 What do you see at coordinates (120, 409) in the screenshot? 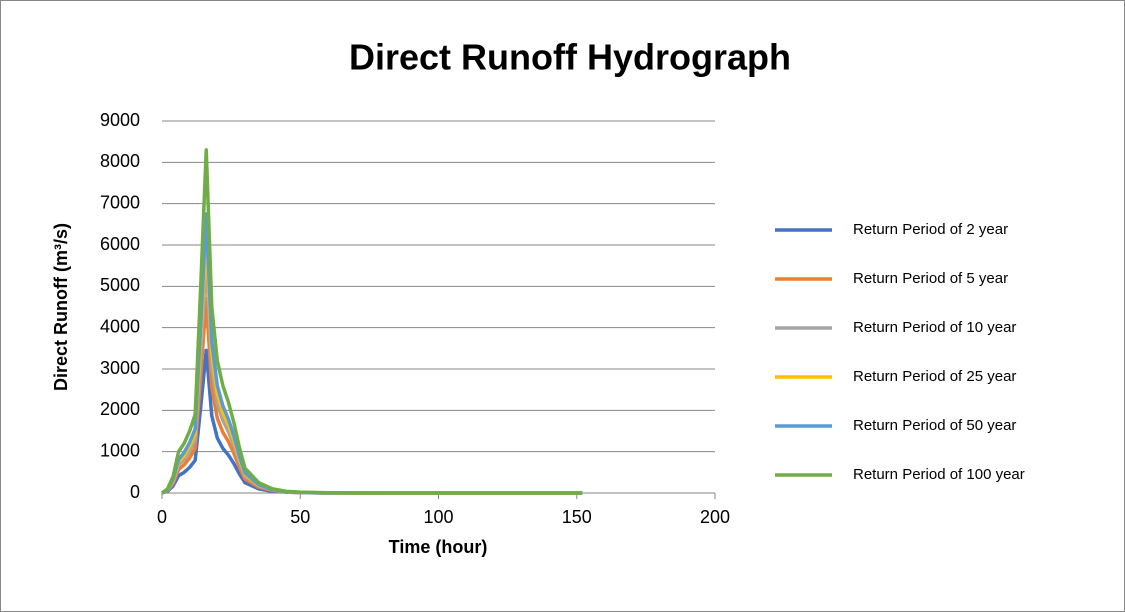
I see `y-tick-label: 2000` at bounding box center [120, 409].